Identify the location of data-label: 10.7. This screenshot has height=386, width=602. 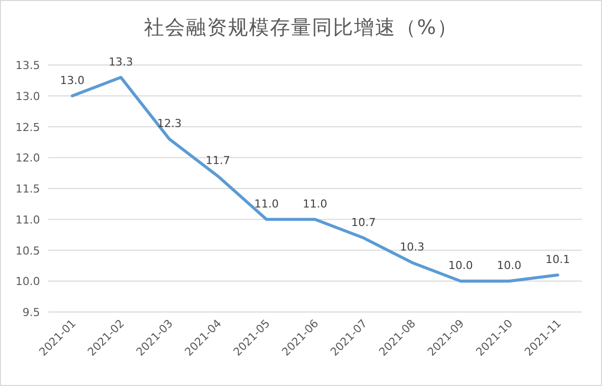
(363, 222).